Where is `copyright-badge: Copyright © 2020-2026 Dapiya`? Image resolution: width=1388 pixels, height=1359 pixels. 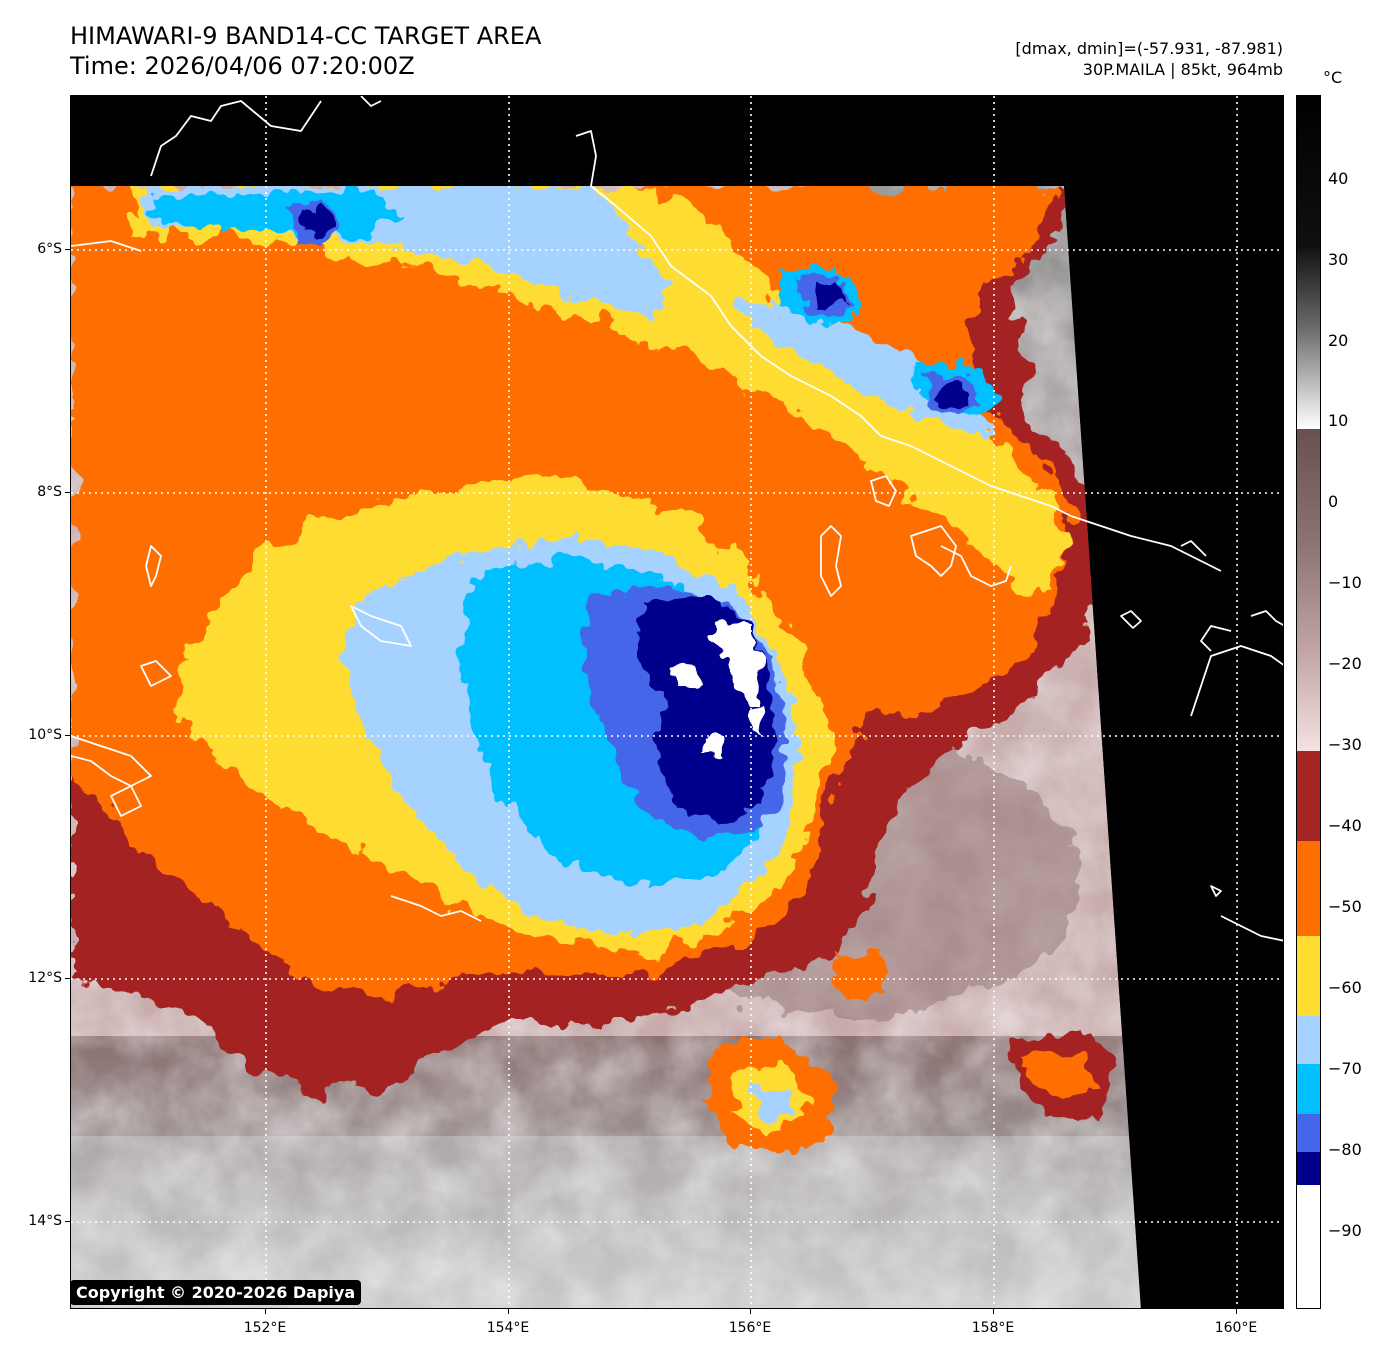 copyright-badge: Copyright © 2020-2026 Dapiya is located at coordinates (216, 1292).